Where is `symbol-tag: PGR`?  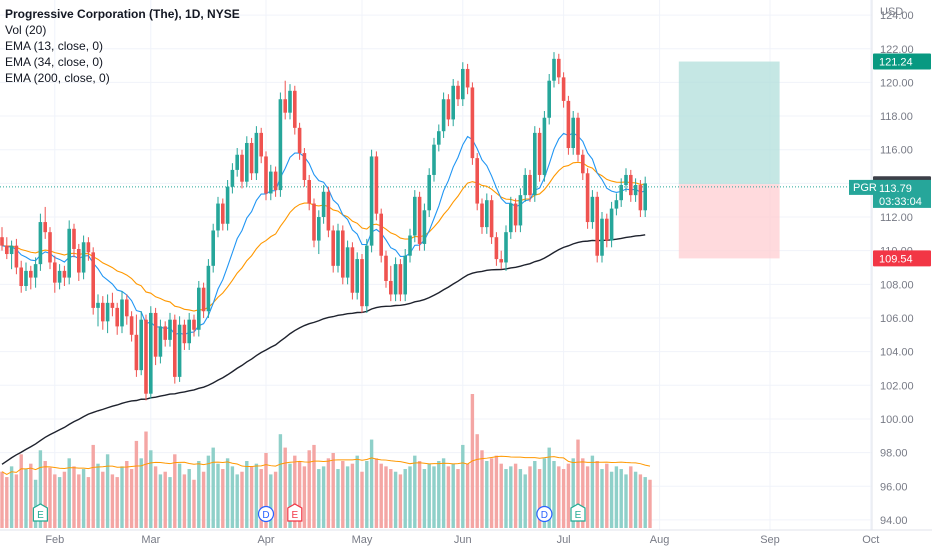
symbol-tag: PGR is located at coordinates (863, 187).